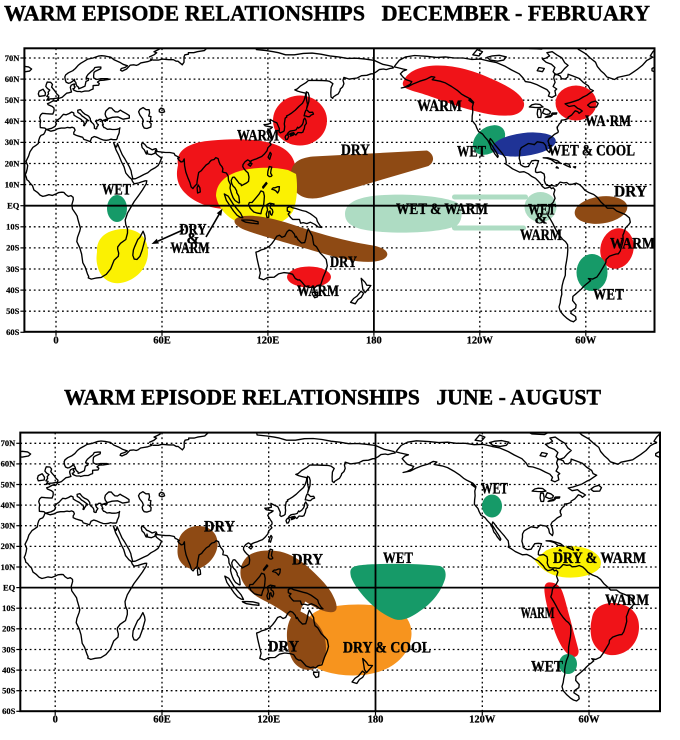  What do you see at coordinates (591, 151) in the screenshot?
I see `svg-text: WET & COOL` at bounding box center [591, 151].